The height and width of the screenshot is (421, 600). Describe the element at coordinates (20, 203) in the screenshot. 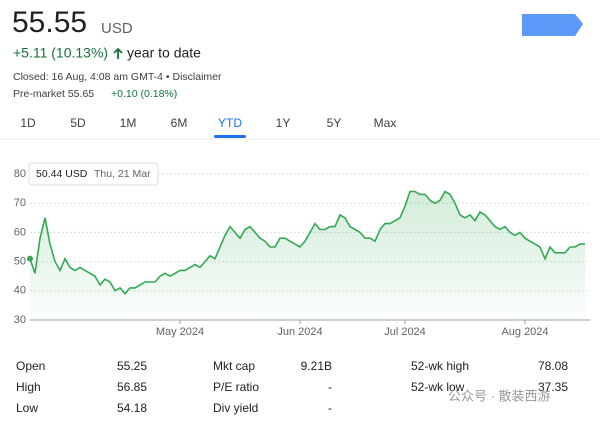

I see `y-tick-label: 70` at that location.